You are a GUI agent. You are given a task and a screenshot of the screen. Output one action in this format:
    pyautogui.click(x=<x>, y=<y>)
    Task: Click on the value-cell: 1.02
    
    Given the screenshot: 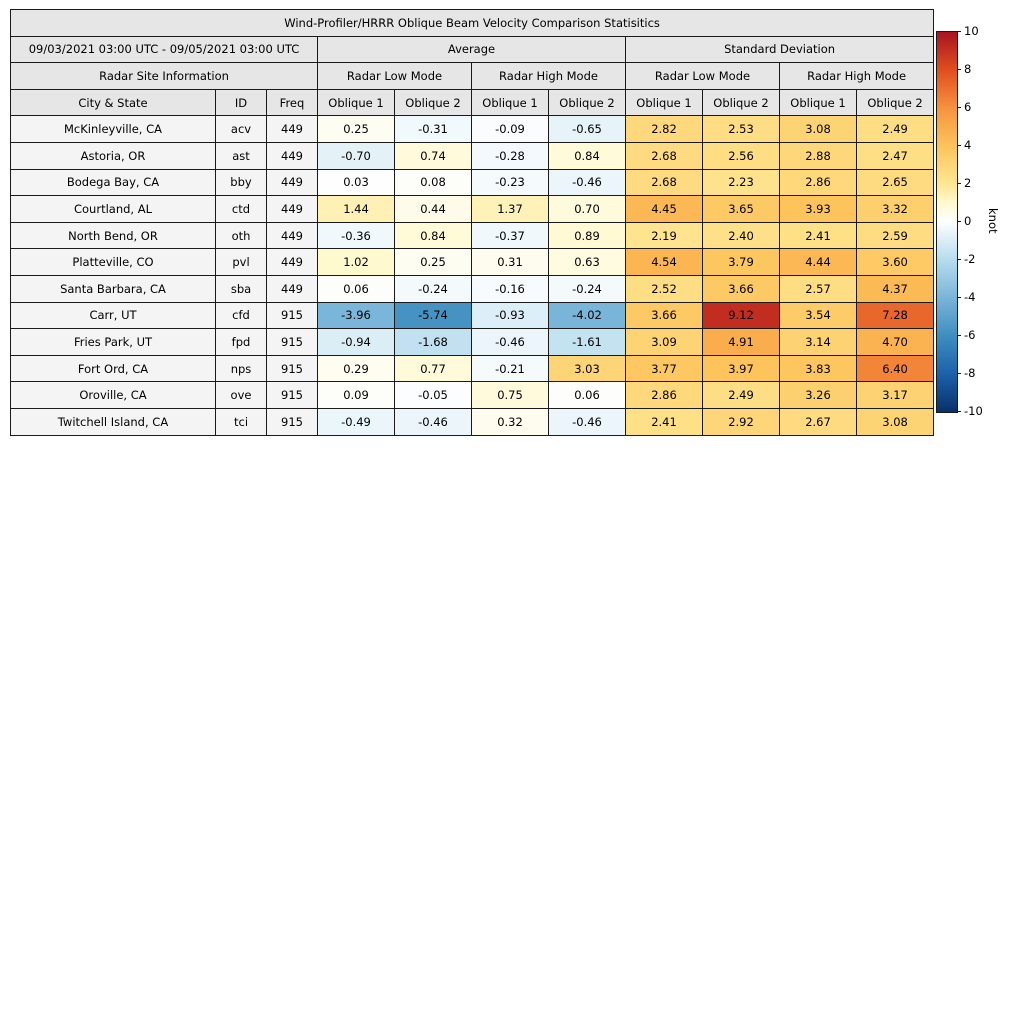 What is the action you would take?
    pyautogui.click(x=356, y=262)
    